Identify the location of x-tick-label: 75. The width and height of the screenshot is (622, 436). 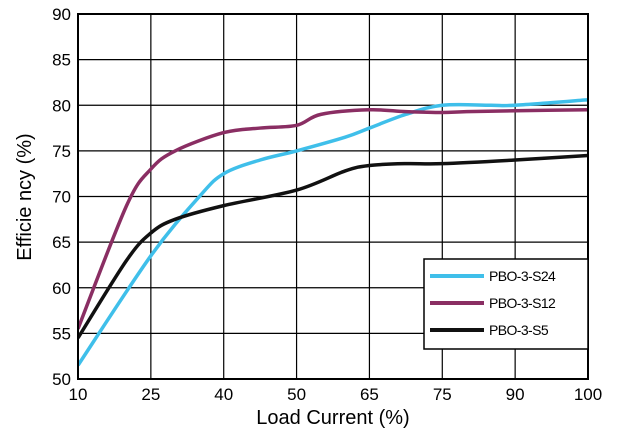
(442, 394).